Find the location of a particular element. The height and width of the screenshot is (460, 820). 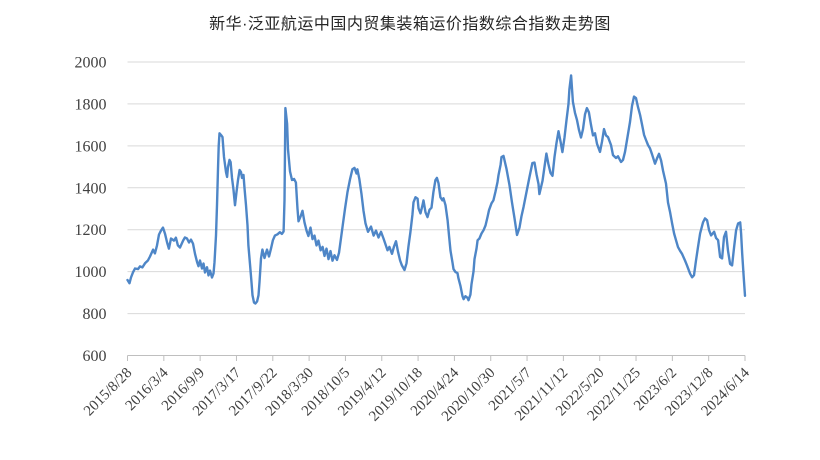

y-tick-label: 1800 is located at coordinates (91, 104).